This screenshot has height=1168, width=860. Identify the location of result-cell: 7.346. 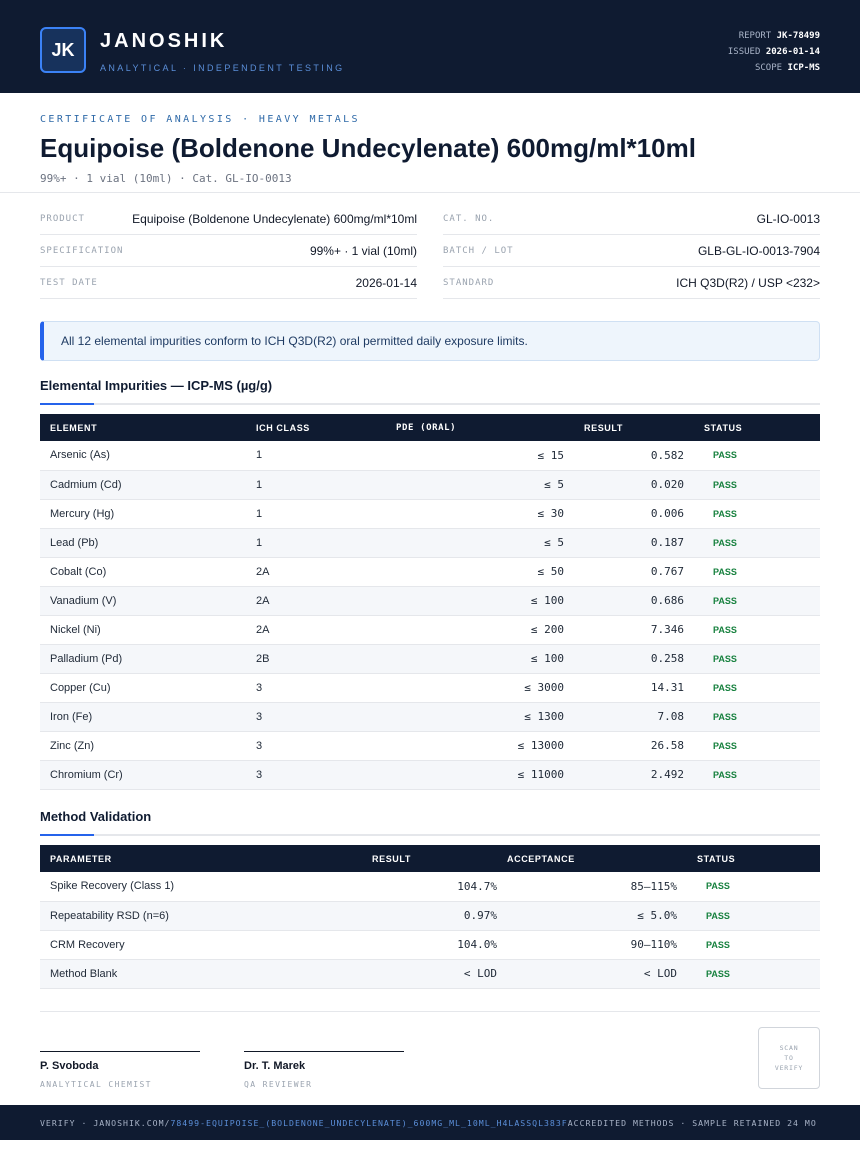
(634, 630).